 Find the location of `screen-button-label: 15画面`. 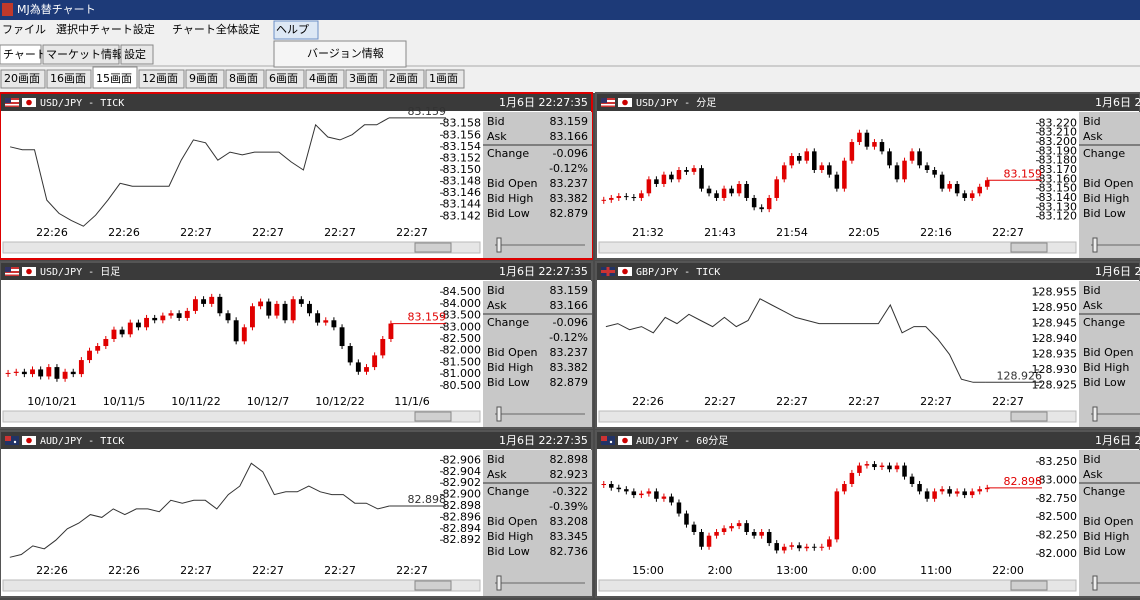

screen-button-label: 15画面 is located at coordinates (114, 78).